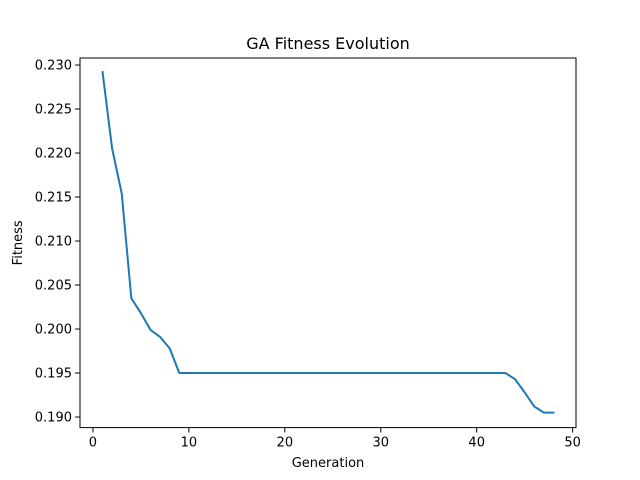 The width and height of the screenshot is (640, 480). I want to click on y-tick-label: 0.215, so click(53, 198).